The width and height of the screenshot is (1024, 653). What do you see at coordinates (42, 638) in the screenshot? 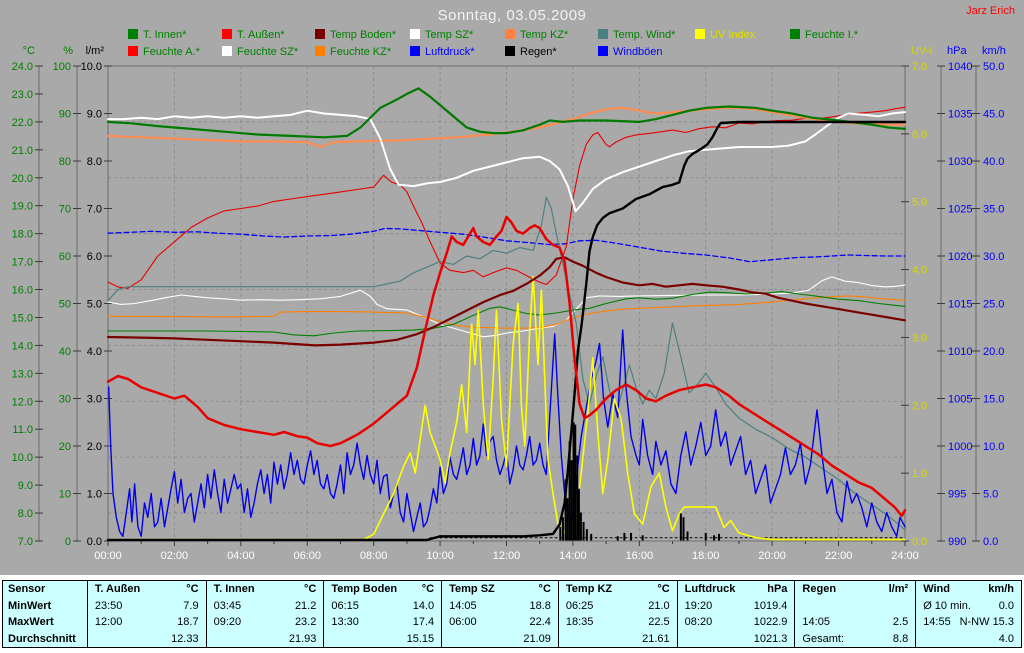
I see `row-label: Durchschnitt` at bounding box center [42, 638].